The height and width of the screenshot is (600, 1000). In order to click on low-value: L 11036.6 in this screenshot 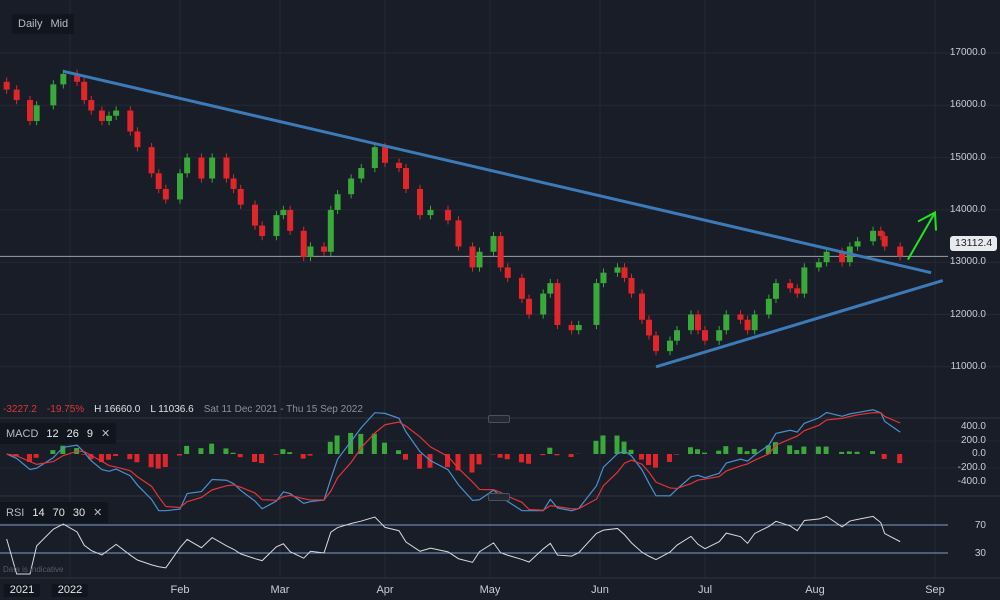, I will do `click(172, 409)`.